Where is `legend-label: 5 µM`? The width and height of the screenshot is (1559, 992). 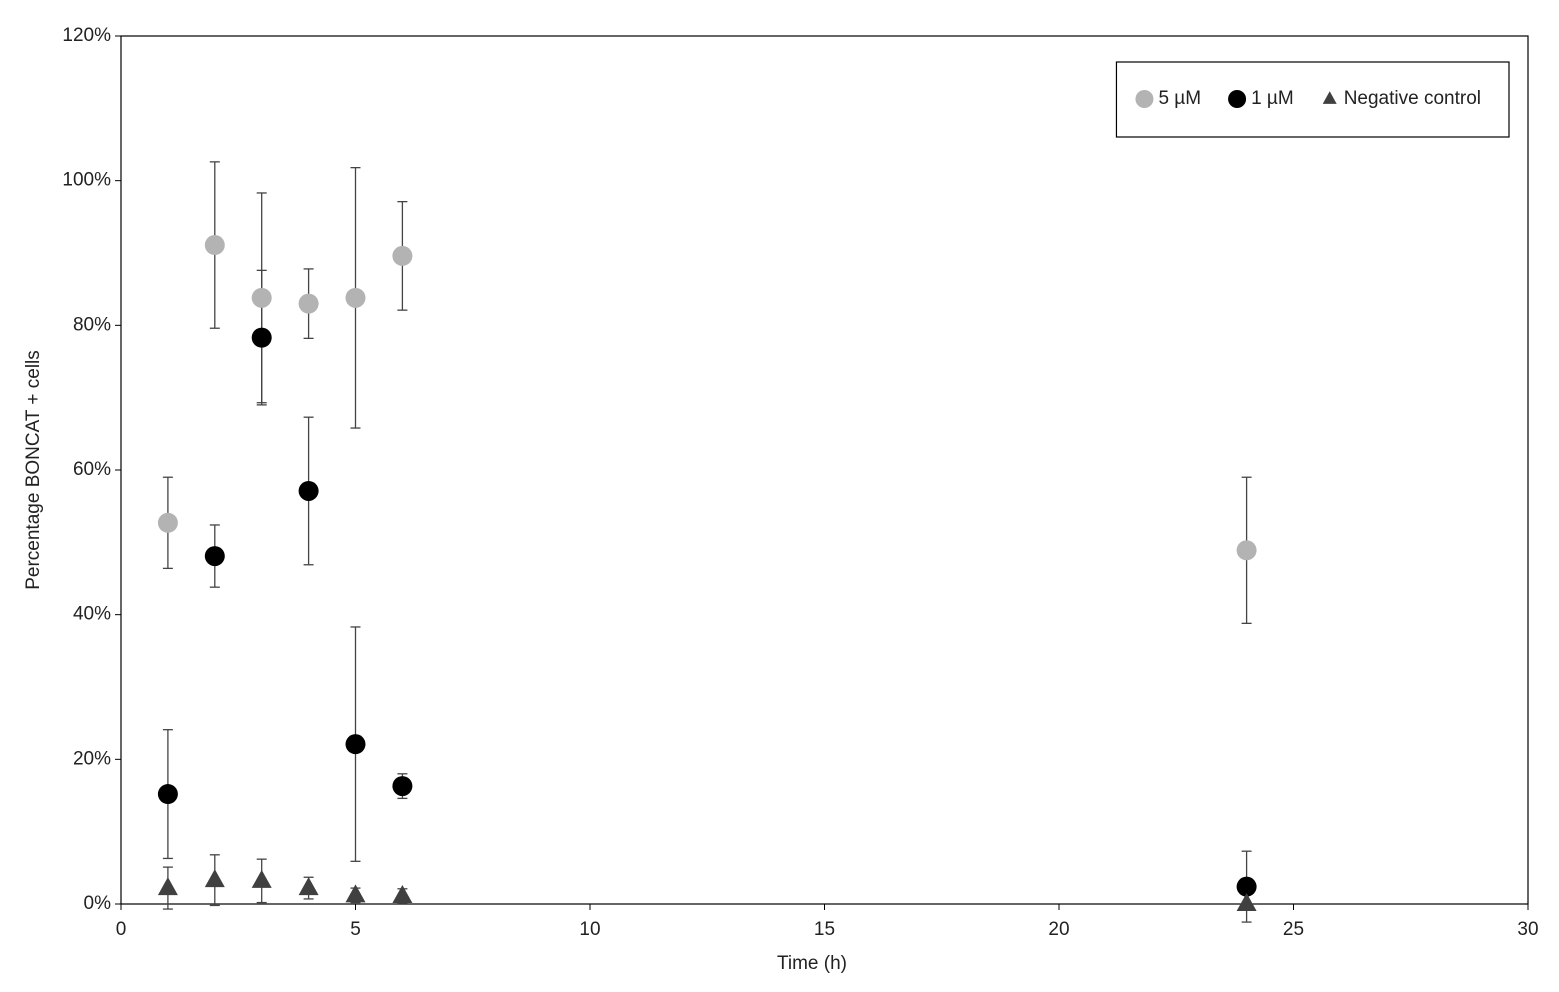 legend-label: 5 µM is located at coordinates (1179, 98).